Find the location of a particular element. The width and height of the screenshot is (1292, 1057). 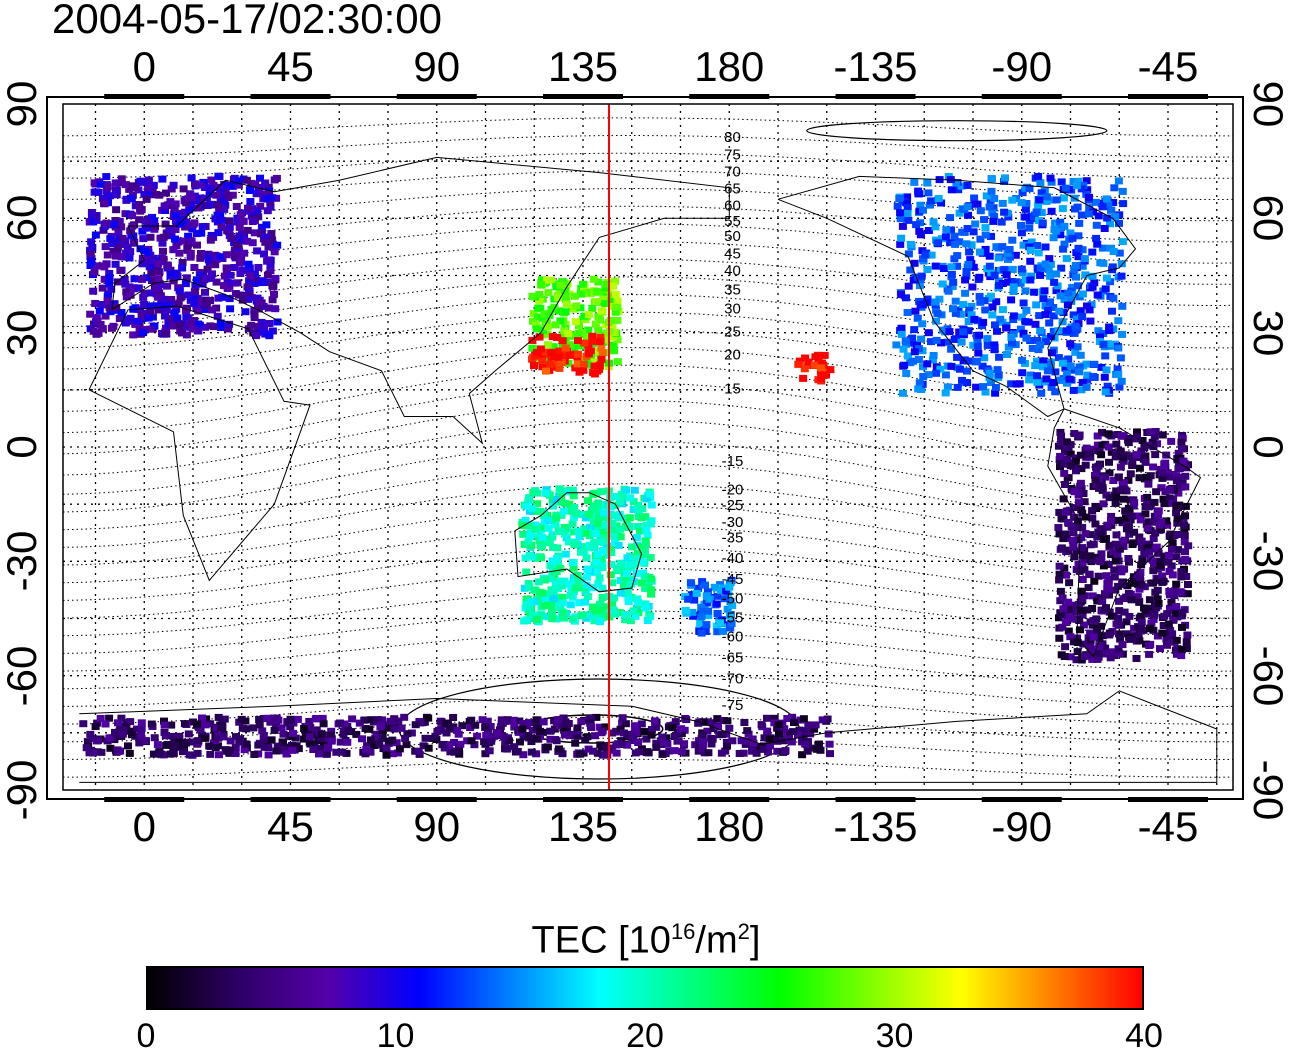

contour-label: 20 is located at coordinates (732, 354).